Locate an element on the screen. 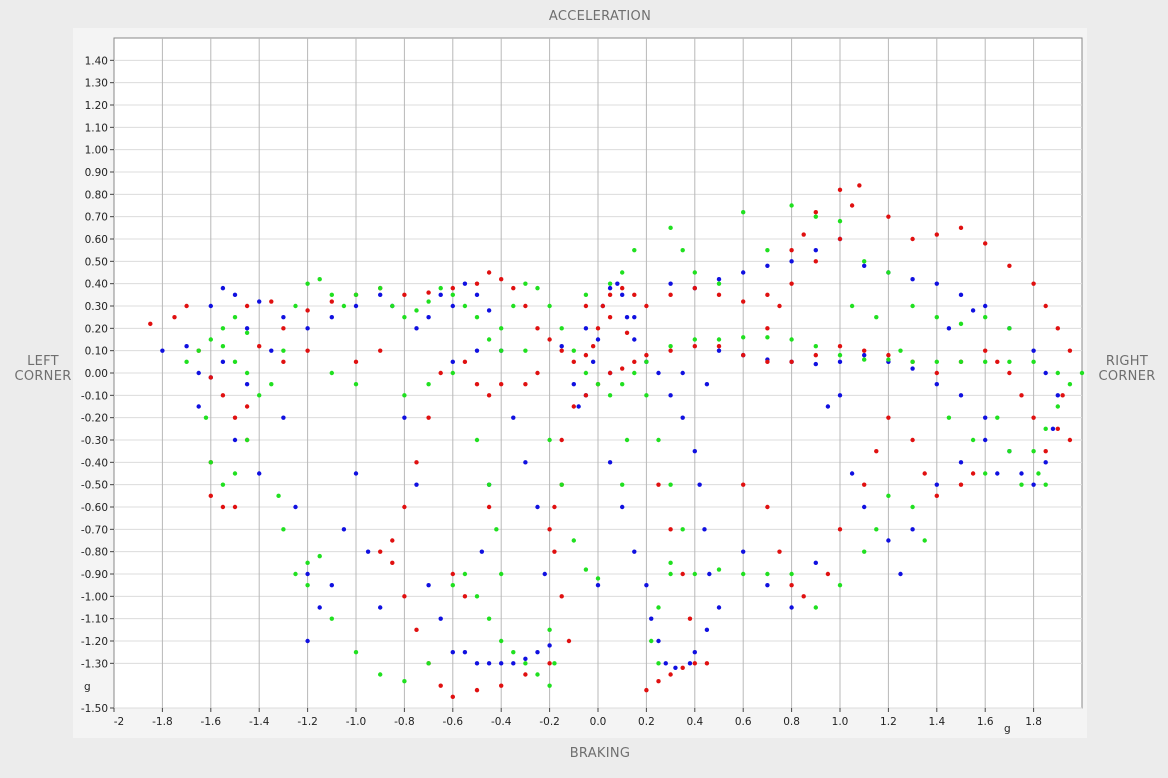 This screenshot has height=778, width=1168. y-tick-label: -0.80 is located at coordinates (94, 553).